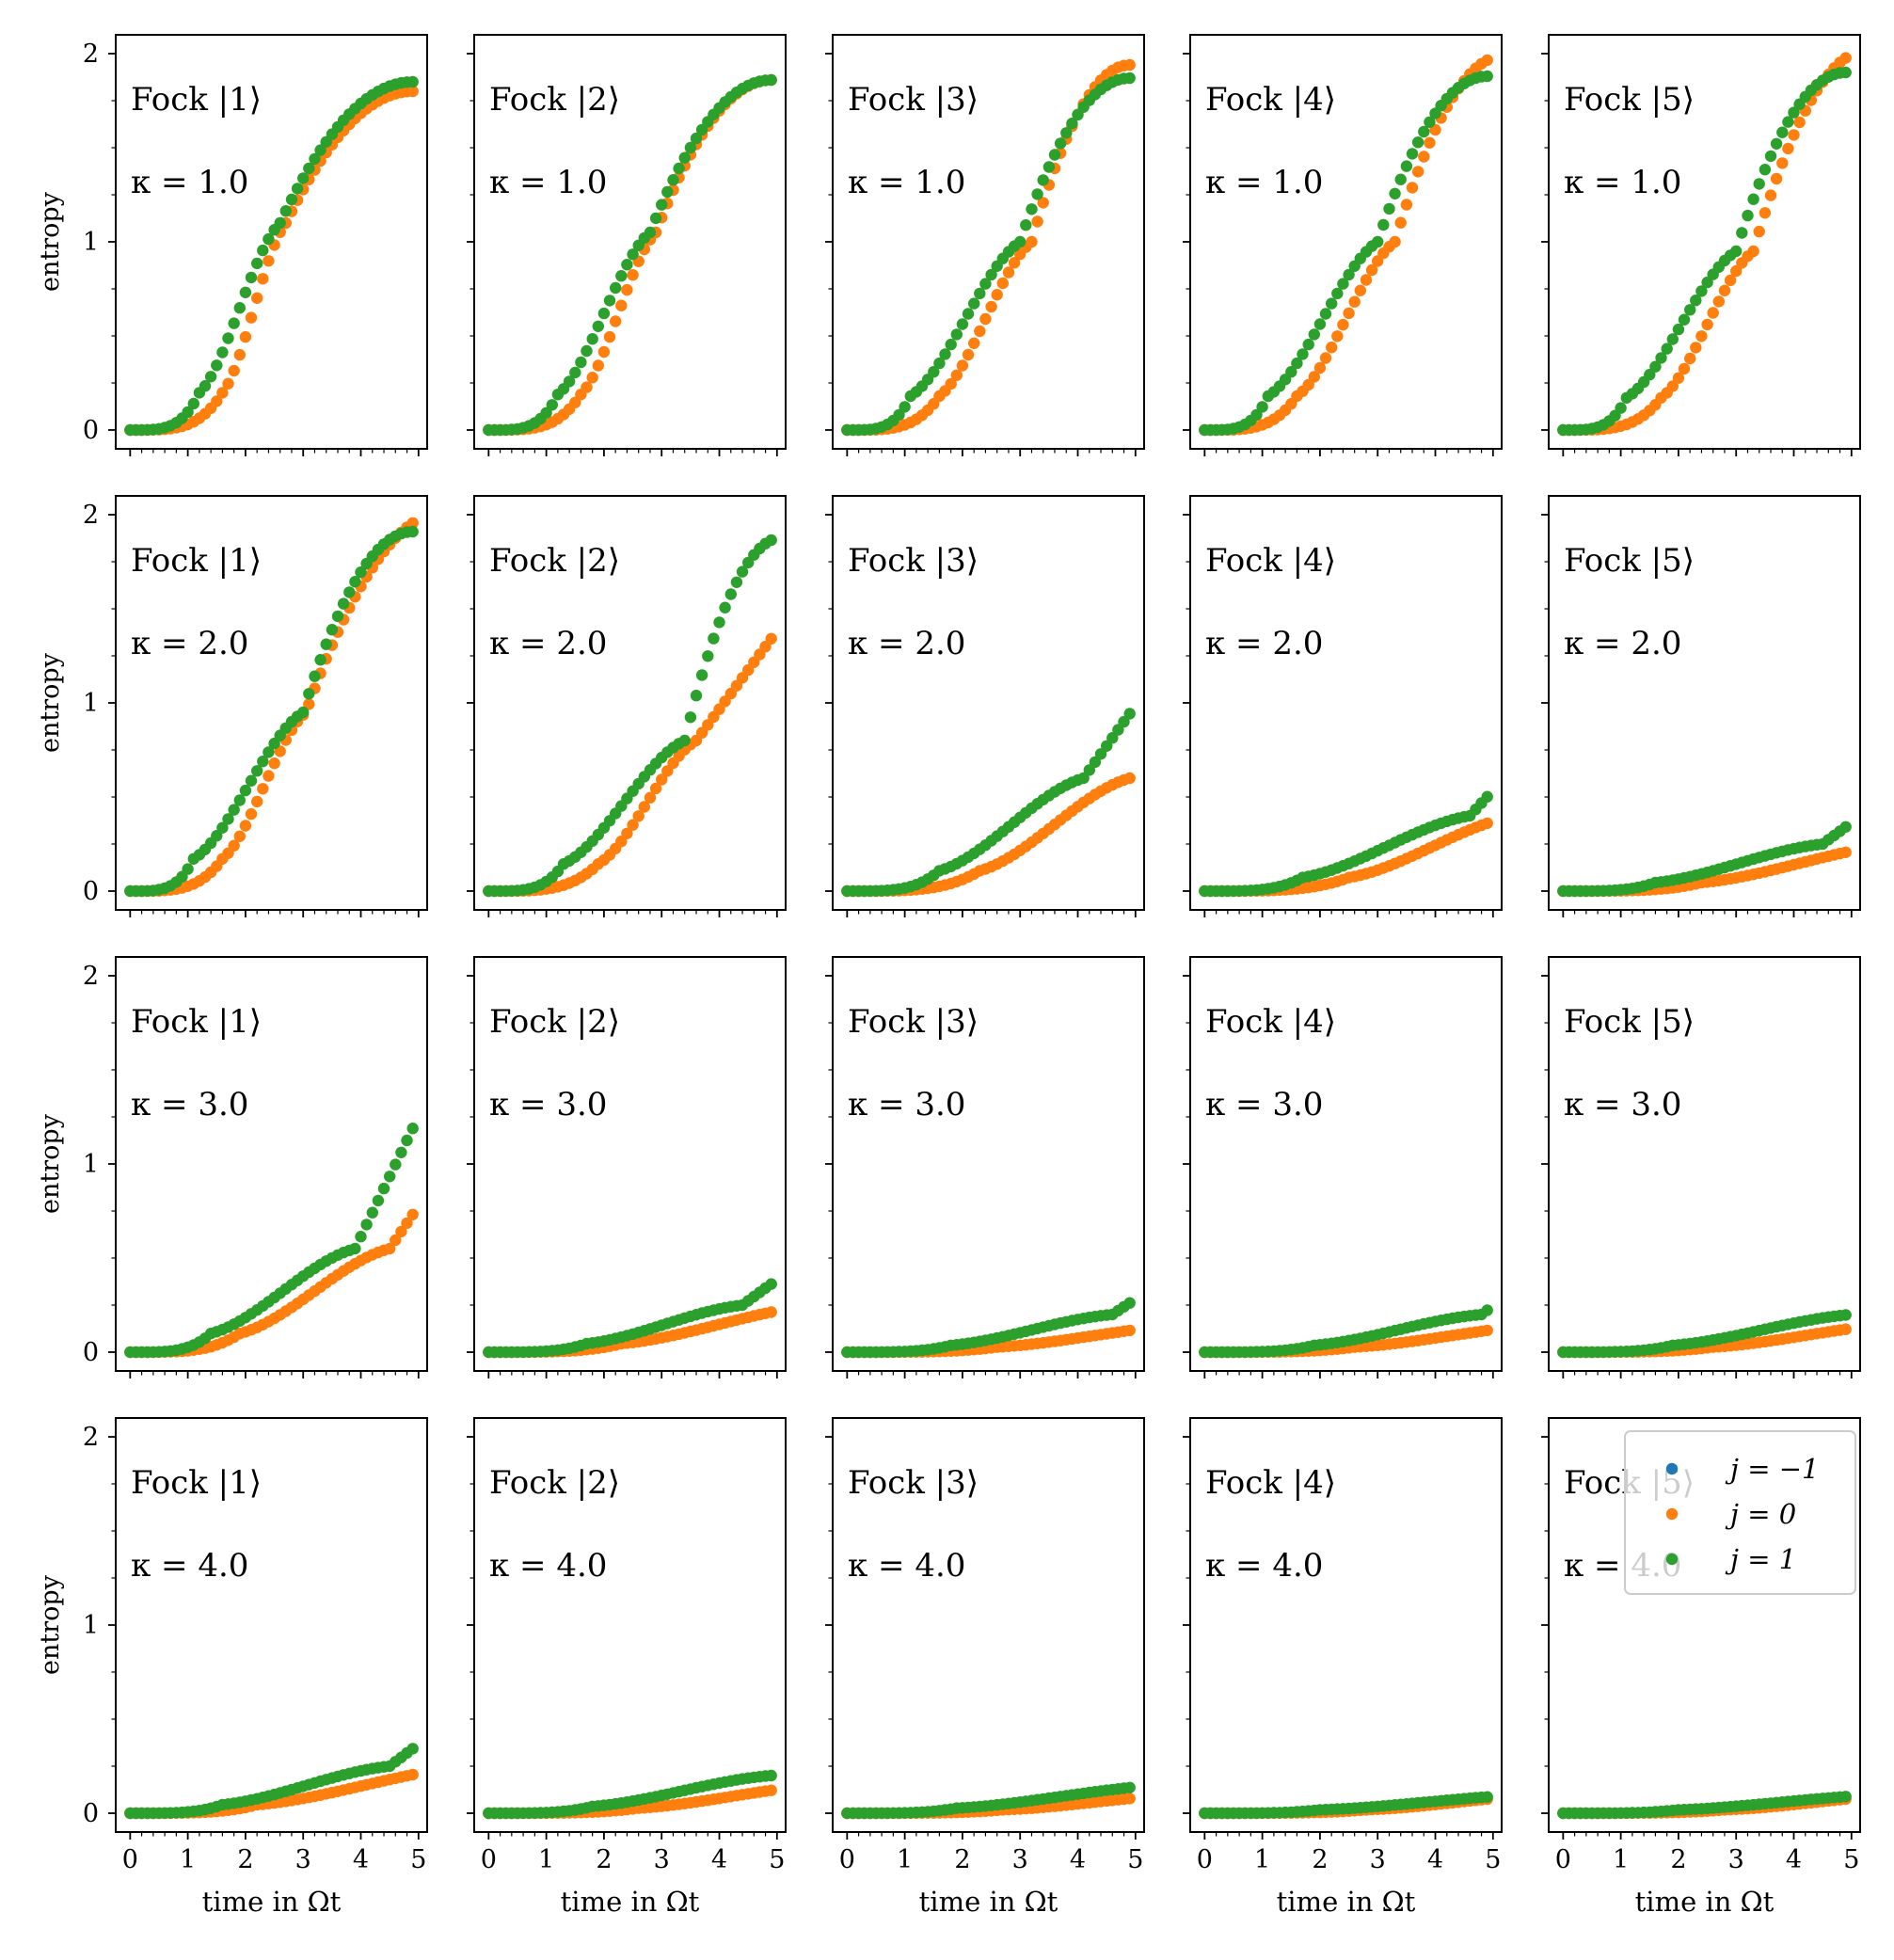  What do you see at coordinates (1760, 1559) in the screenshot?
I see `legend-label: j = 1` at bounding box center [1760, 1559].